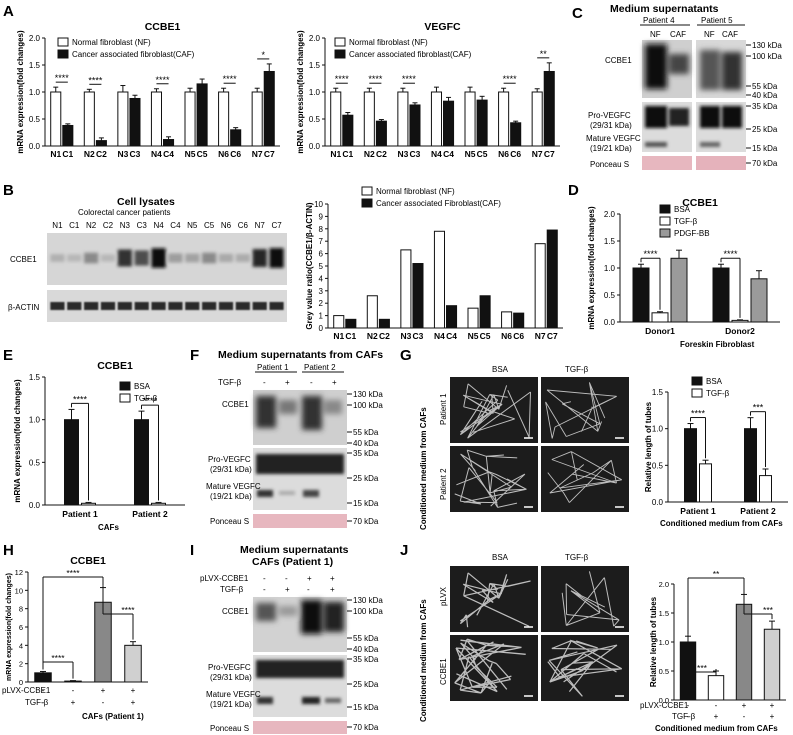 The height and width of the screenshot is (735, 793). I want to click on E-xtick-label: Patient 1, so click(80, 514).